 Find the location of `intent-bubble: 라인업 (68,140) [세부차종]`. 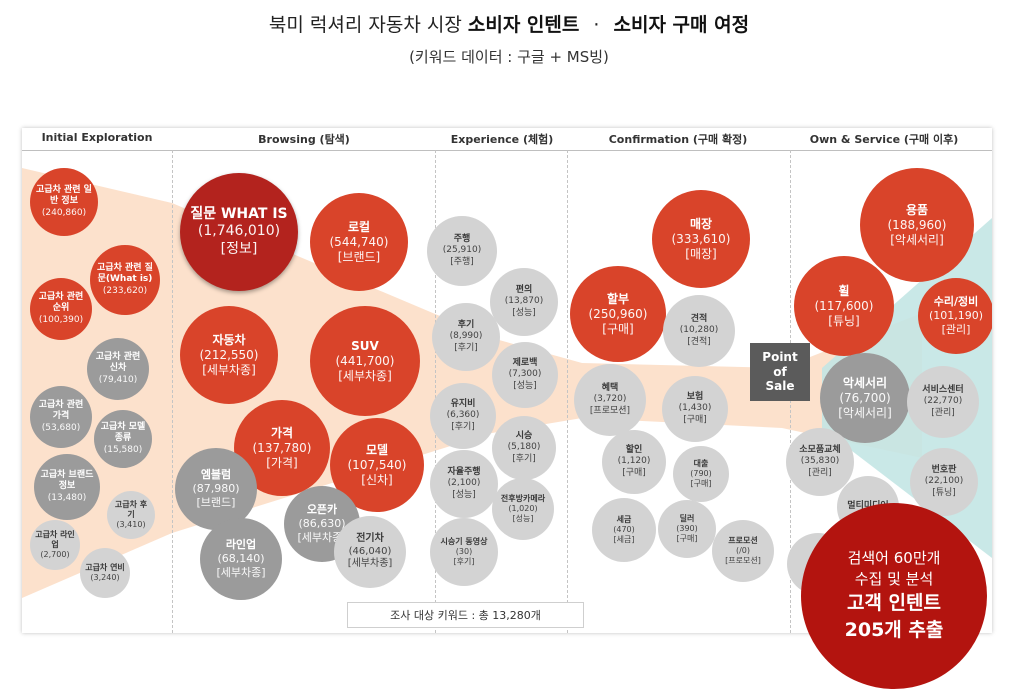

intent-bubble: 라인업 (68,140) [세부차종] is located at coordinates (241, 559).